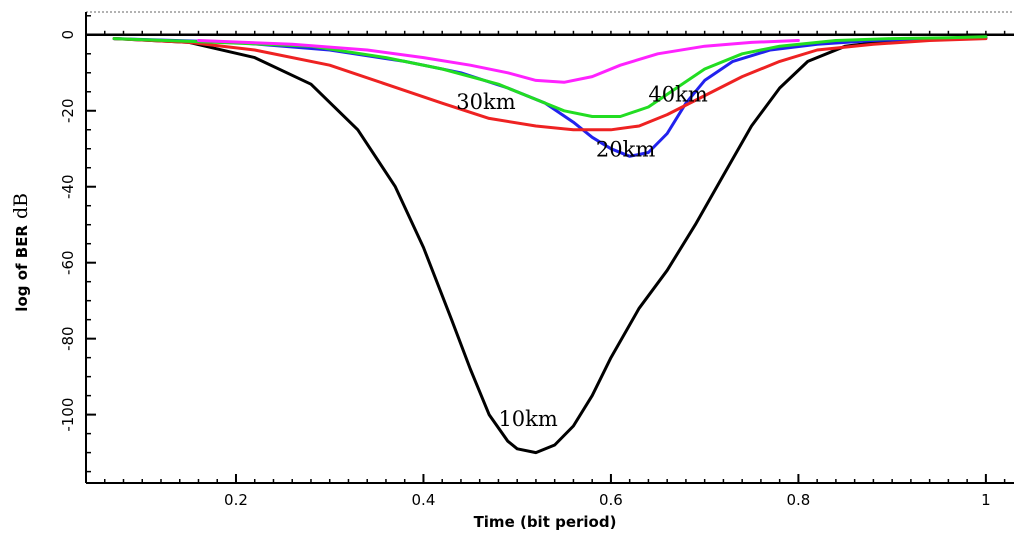  I want to click on x-tick-label: 0.4, so click(424, 500).